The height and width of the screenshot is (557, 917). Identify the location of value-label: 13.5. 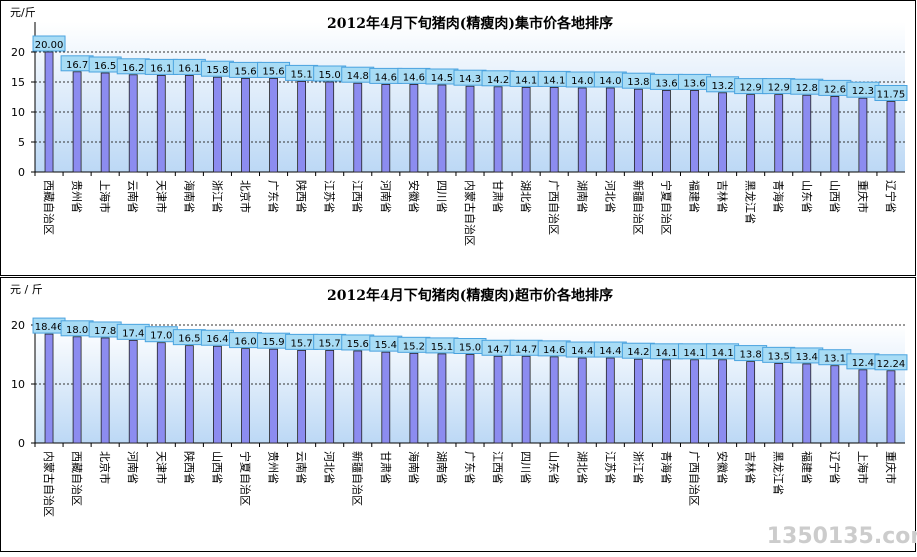
(779, 356).